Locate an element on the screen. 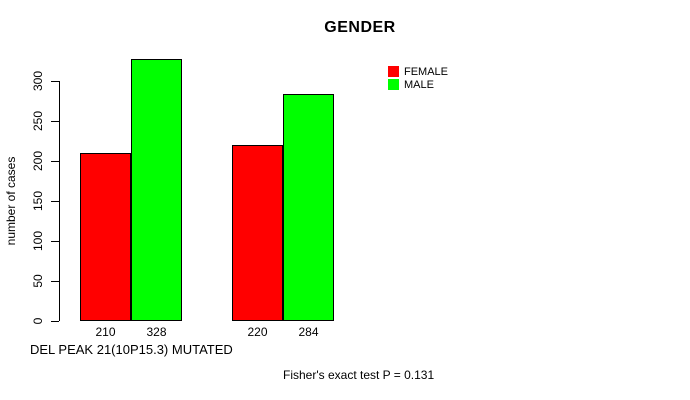 The height and width of the screenshot is (400, 690). legend-item-male: MALE is located at coordinates (418, 84).